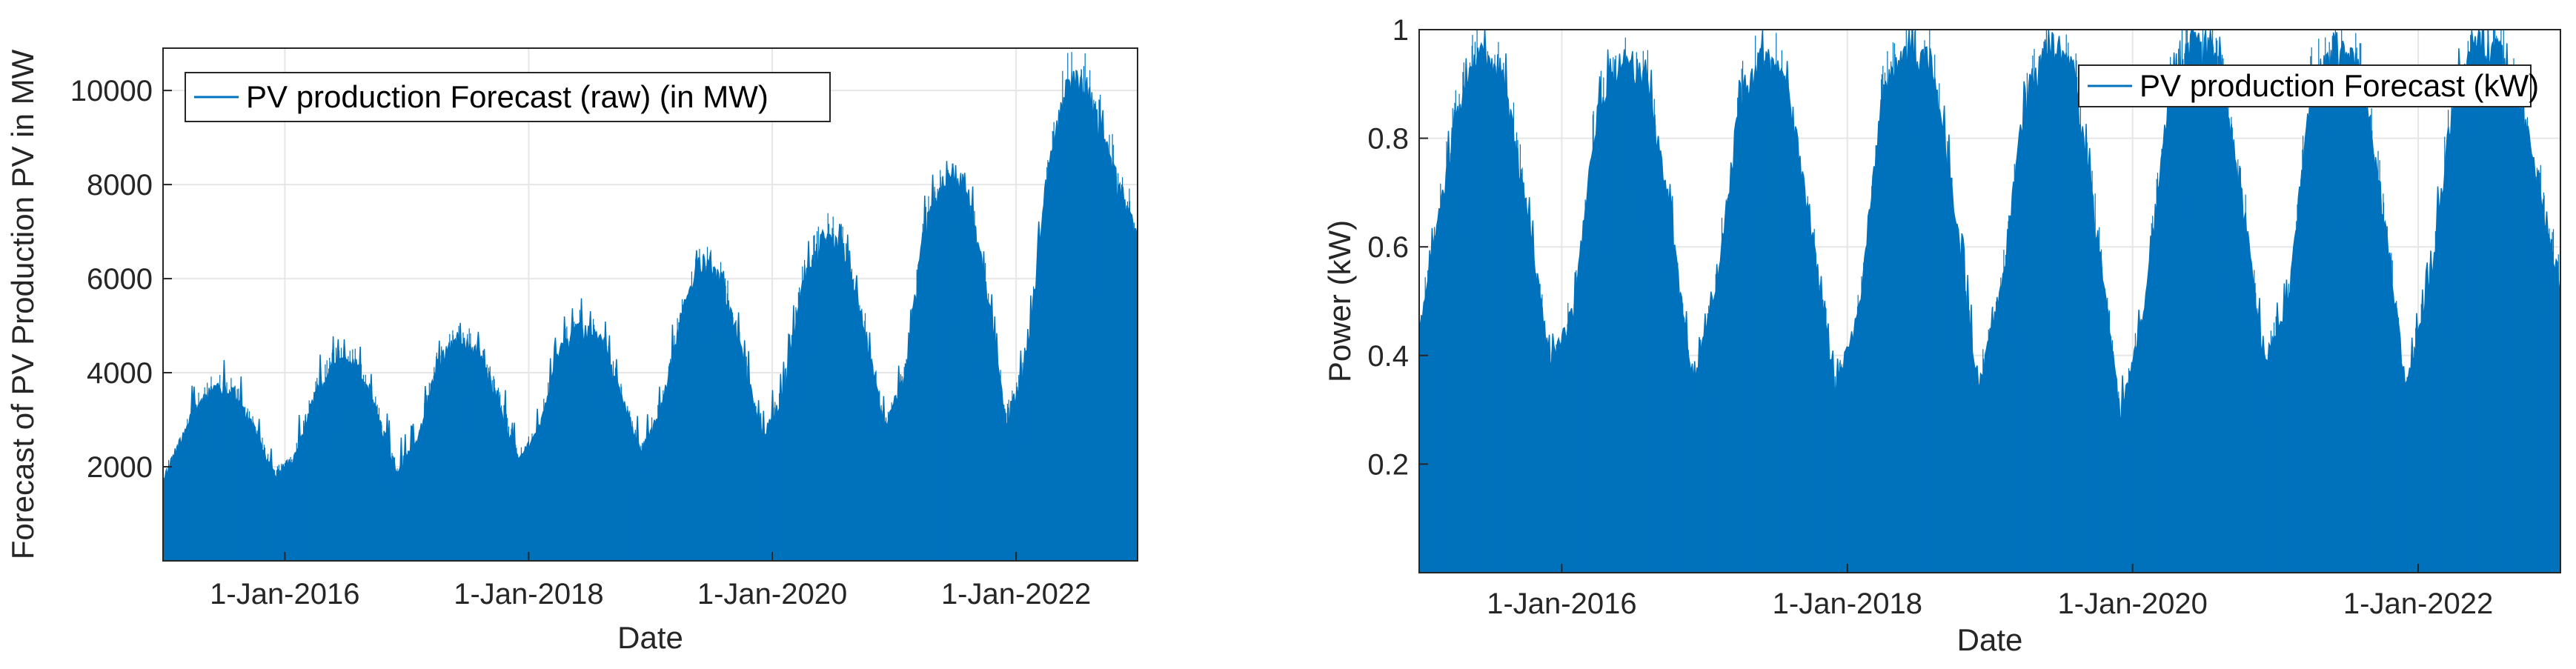 Image resolution: width=2576 pixels, height=669 pixels. I want to click on y-tick-label: 2000, so click(120, 467).